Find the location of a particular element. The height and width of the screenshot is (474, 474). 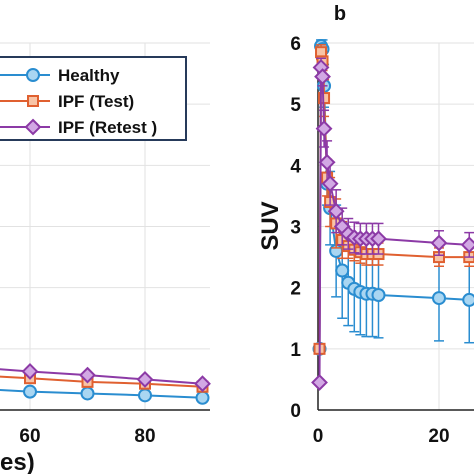

panel-b-ytick-label: 4 is located at coordinates (295, 166).